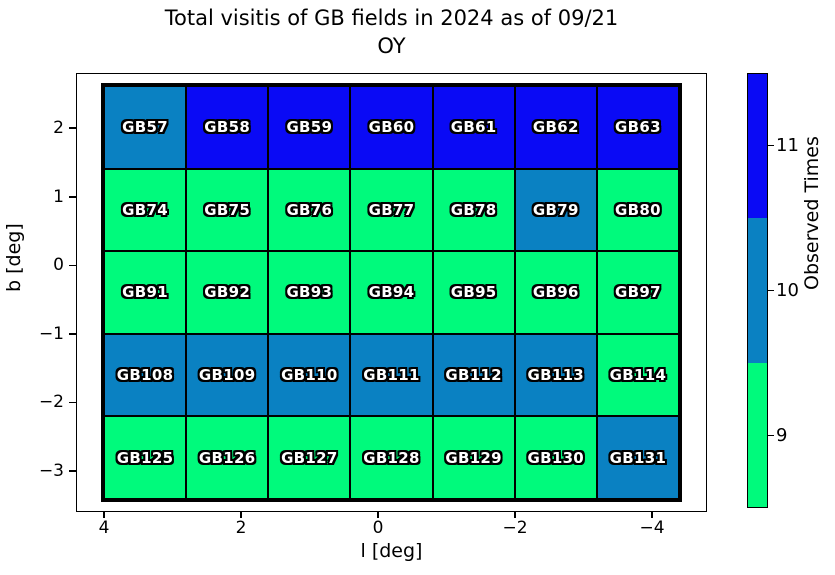 The image size is (835, 575). I want to click on heatmap-cell-label: GB93, so click(309, 292).